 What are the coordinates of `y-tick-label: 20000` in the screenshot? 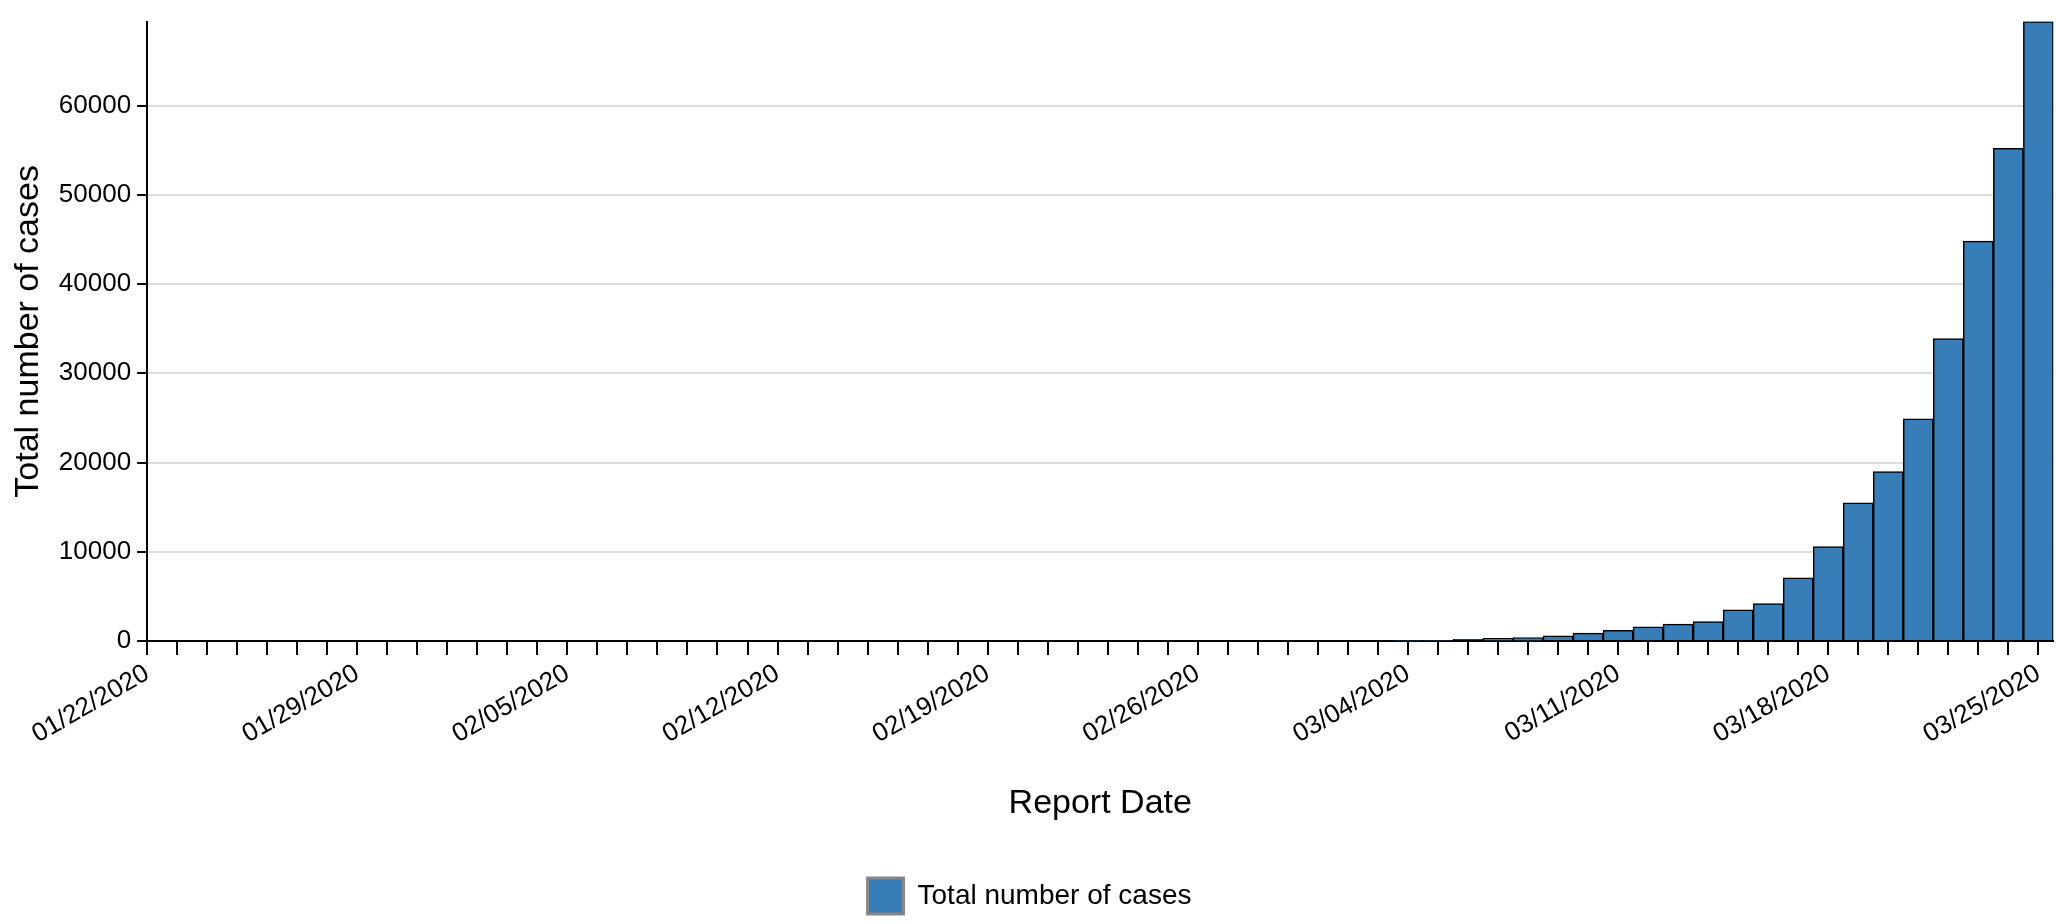 It's located at (95, 460).